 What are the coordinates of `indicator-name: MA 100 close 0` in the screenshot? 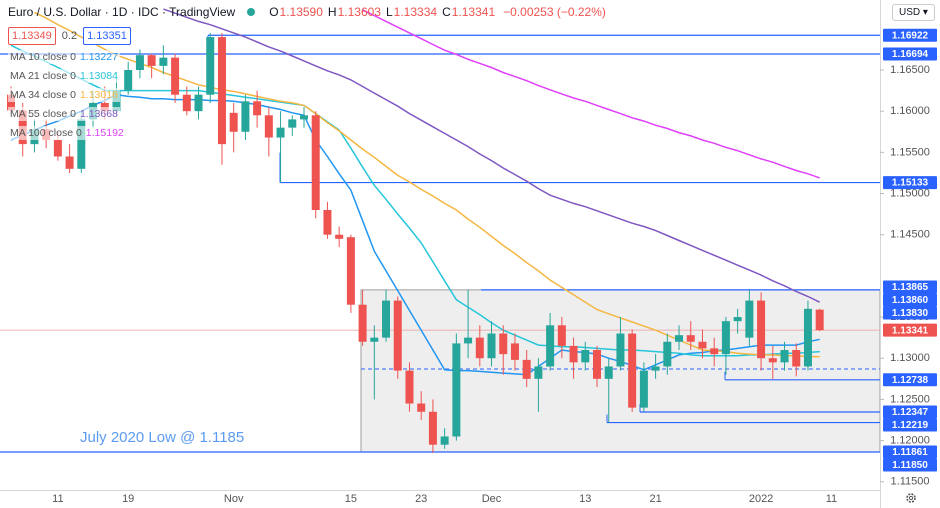 It's located at (46, 133).